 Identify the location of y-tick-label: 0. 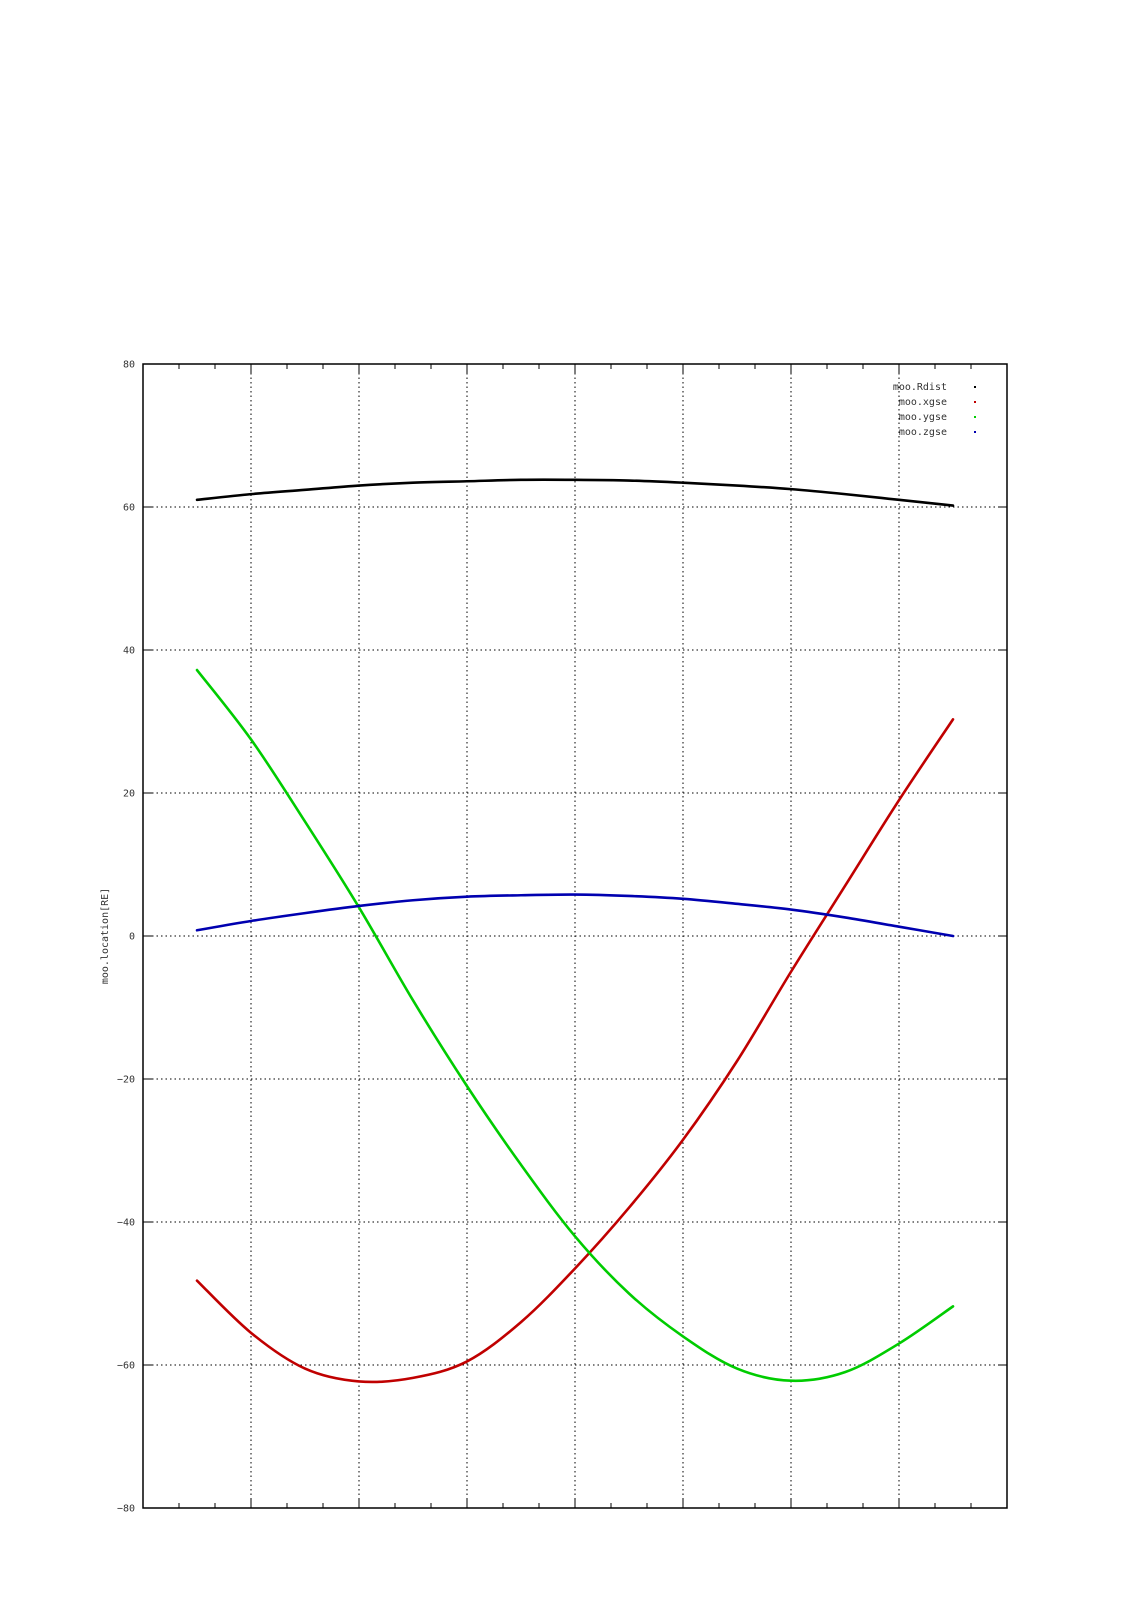
(132, 937).